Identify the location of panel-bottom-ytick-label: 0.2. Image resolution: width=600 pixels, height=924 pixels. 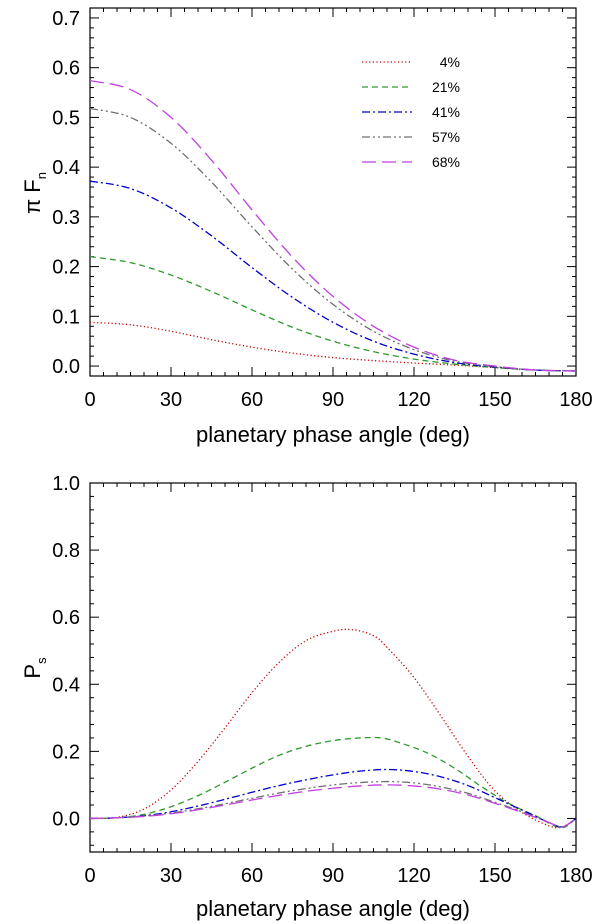
(66, 752).